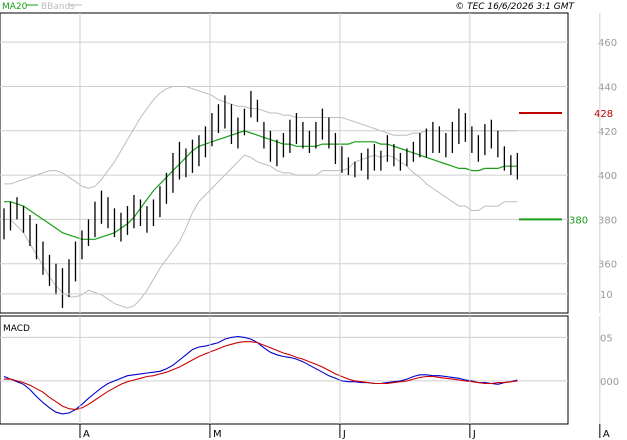 The image size is (627, 440). What do you see at coordinates (603, 114) in the screenshot?
I see `resistance-label: 428` at bounding box center [603, 114].